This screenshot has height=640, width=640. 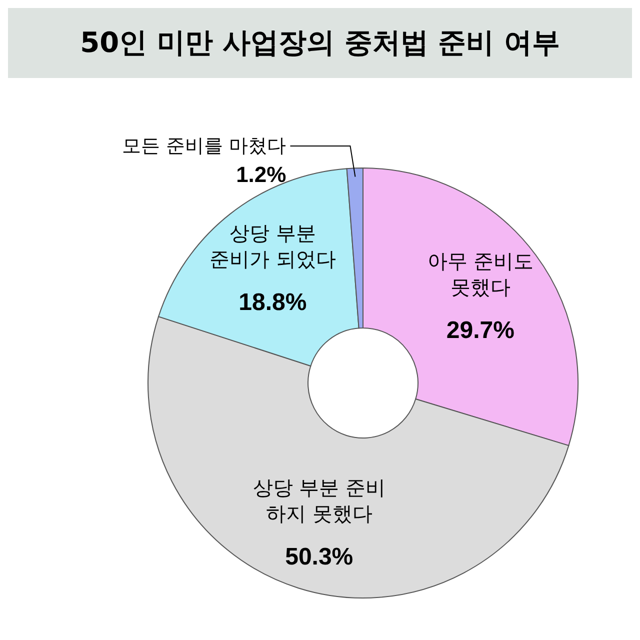 What do you see at coordinates (261, 174) in the screenshot?
I see `data-label: 1.2%` at bounding box center [261, 174].